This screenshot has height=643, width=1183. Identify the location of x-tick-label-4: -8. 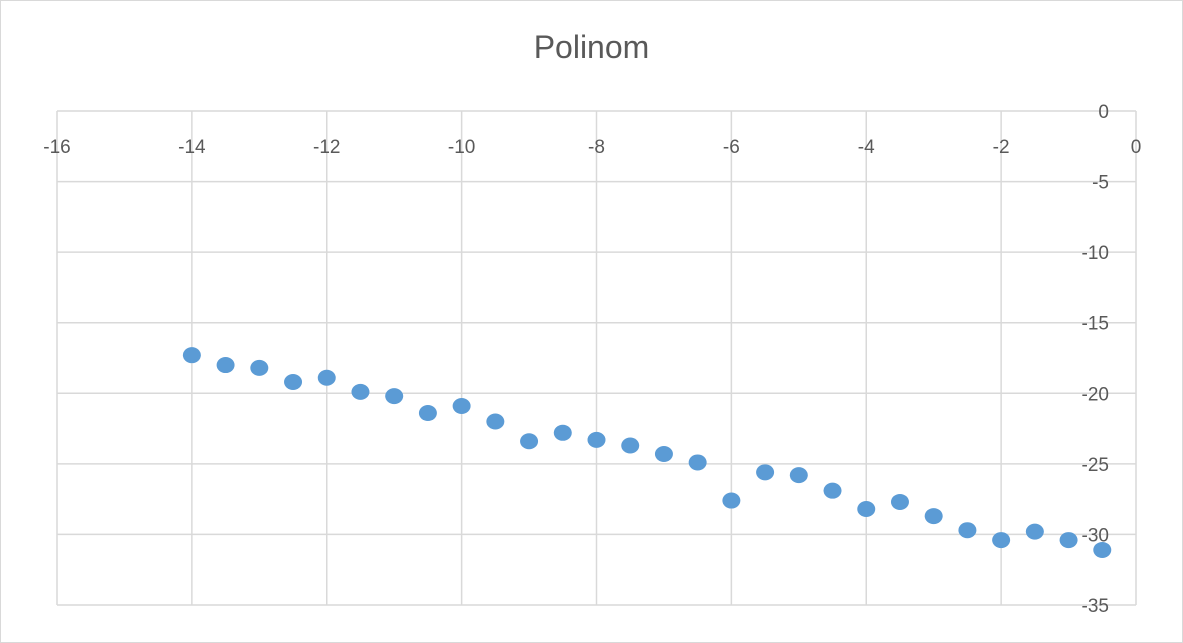
(596, 147).